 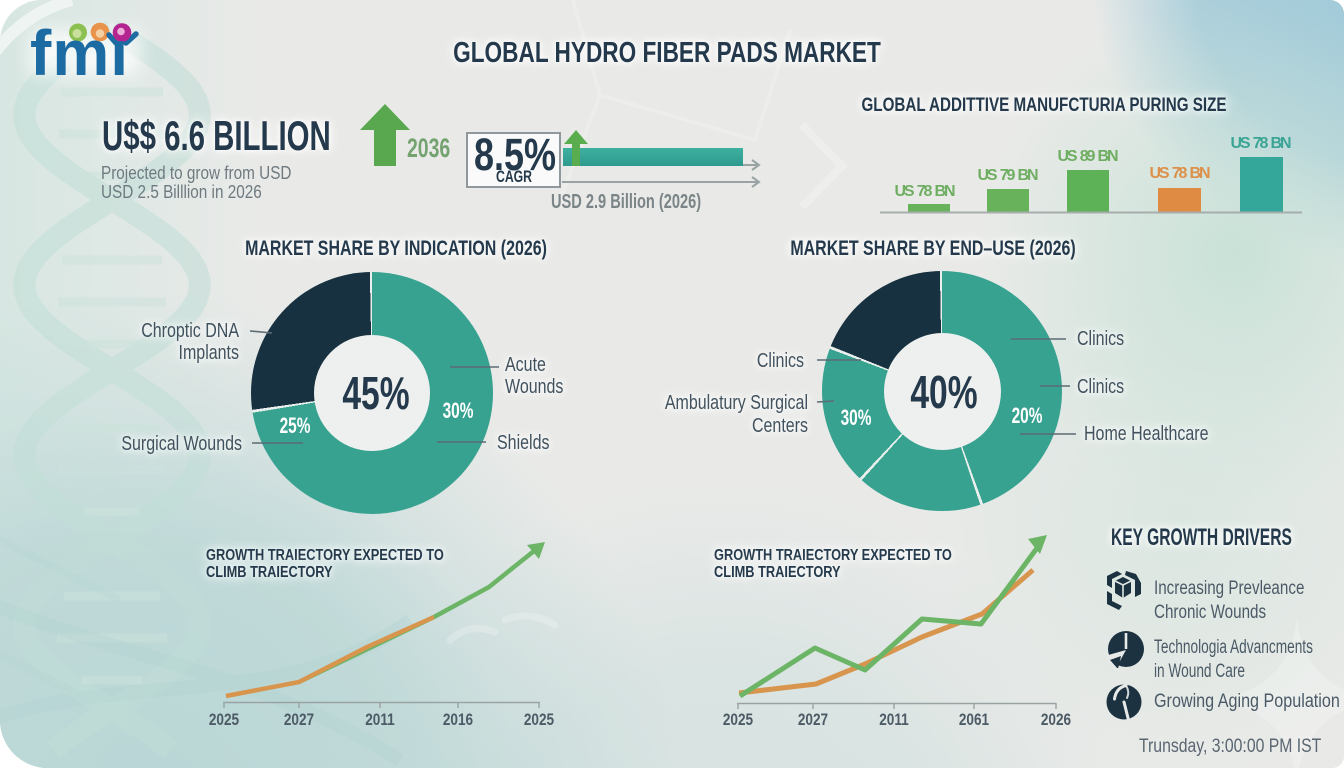 What do you see at coordinates (79, 53) in the screenshot?
I see `svg-text: fmı` at bounding box center [79, 53].